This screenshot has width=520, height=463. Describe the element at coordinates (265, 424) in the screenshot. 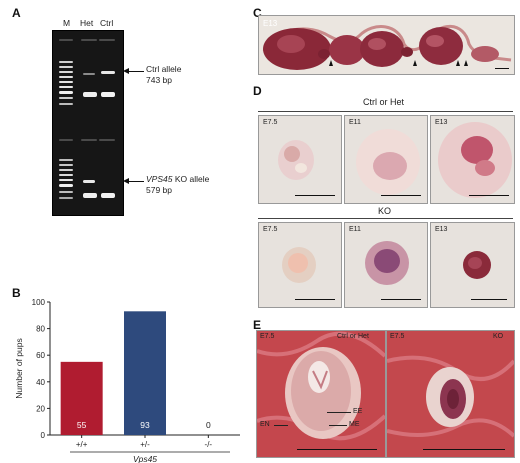

I see `e-label-en: EN` at that location.